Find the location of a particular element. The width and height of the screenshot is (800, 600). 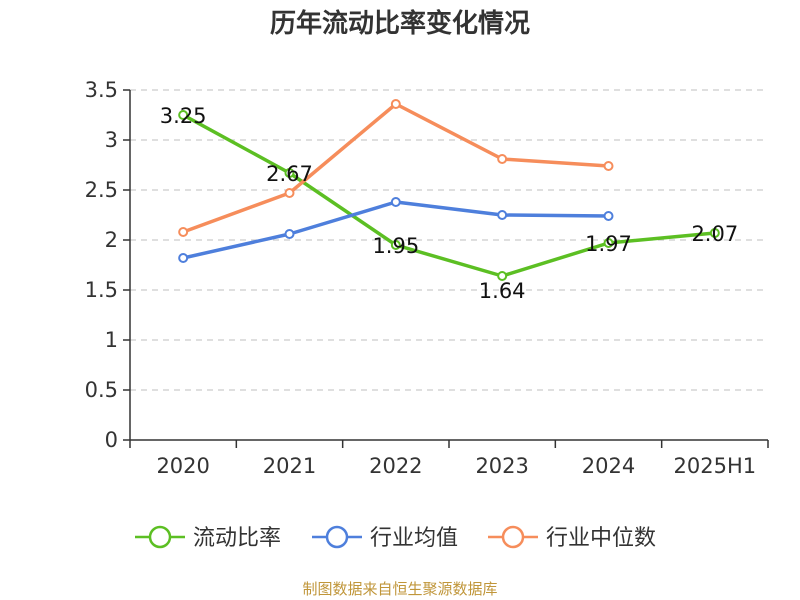

legend-label-0: 流动比率 is located at coordinates (237, 538).